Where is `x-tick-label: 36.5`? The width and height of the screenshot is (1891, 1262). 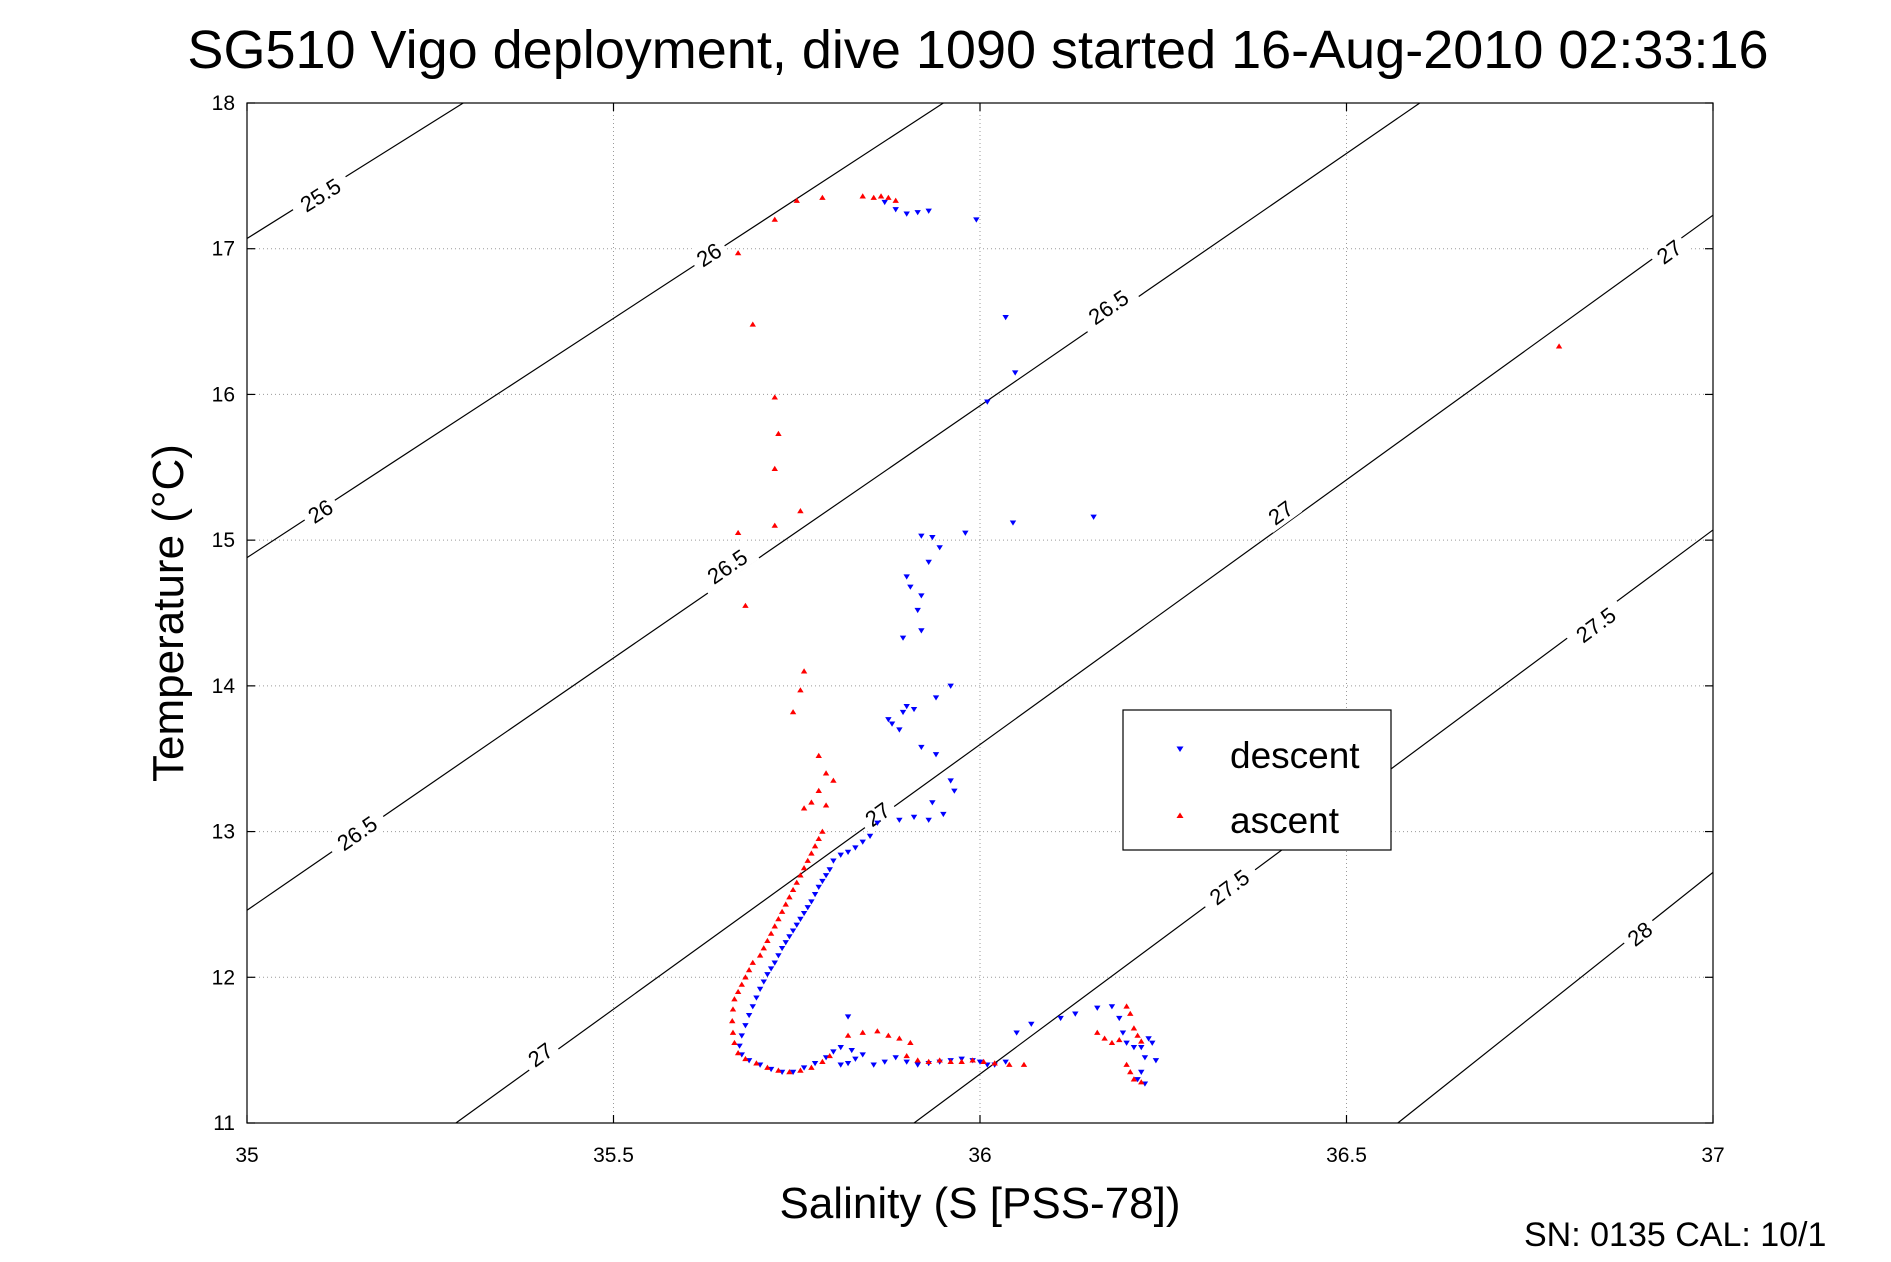
x-tick-label: 36.5 is located at coordinates (1346, 1155).